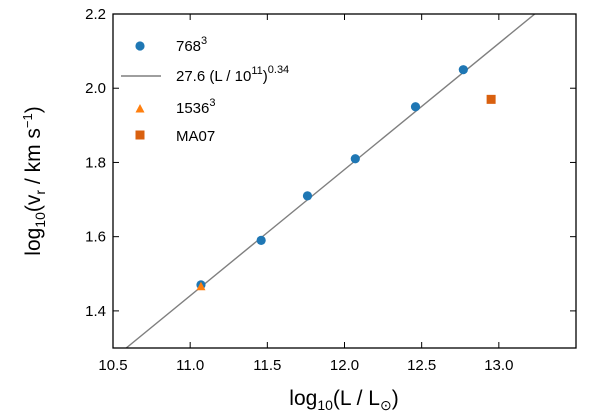  What do you see at coordinates (195, 136) in the screenshot?
I see `legend-label-ma07: MA07` at bounding box center [195, 136].